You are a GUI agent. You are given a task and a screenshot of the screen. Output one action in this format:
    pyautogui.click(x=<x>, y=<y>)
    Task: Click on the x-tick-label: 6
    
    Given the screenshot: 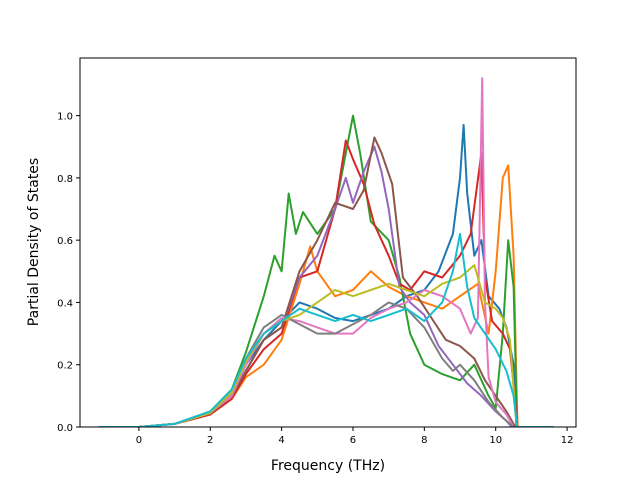 What is the action you would take?
    pyautogui.click(x=353, y=440)
    